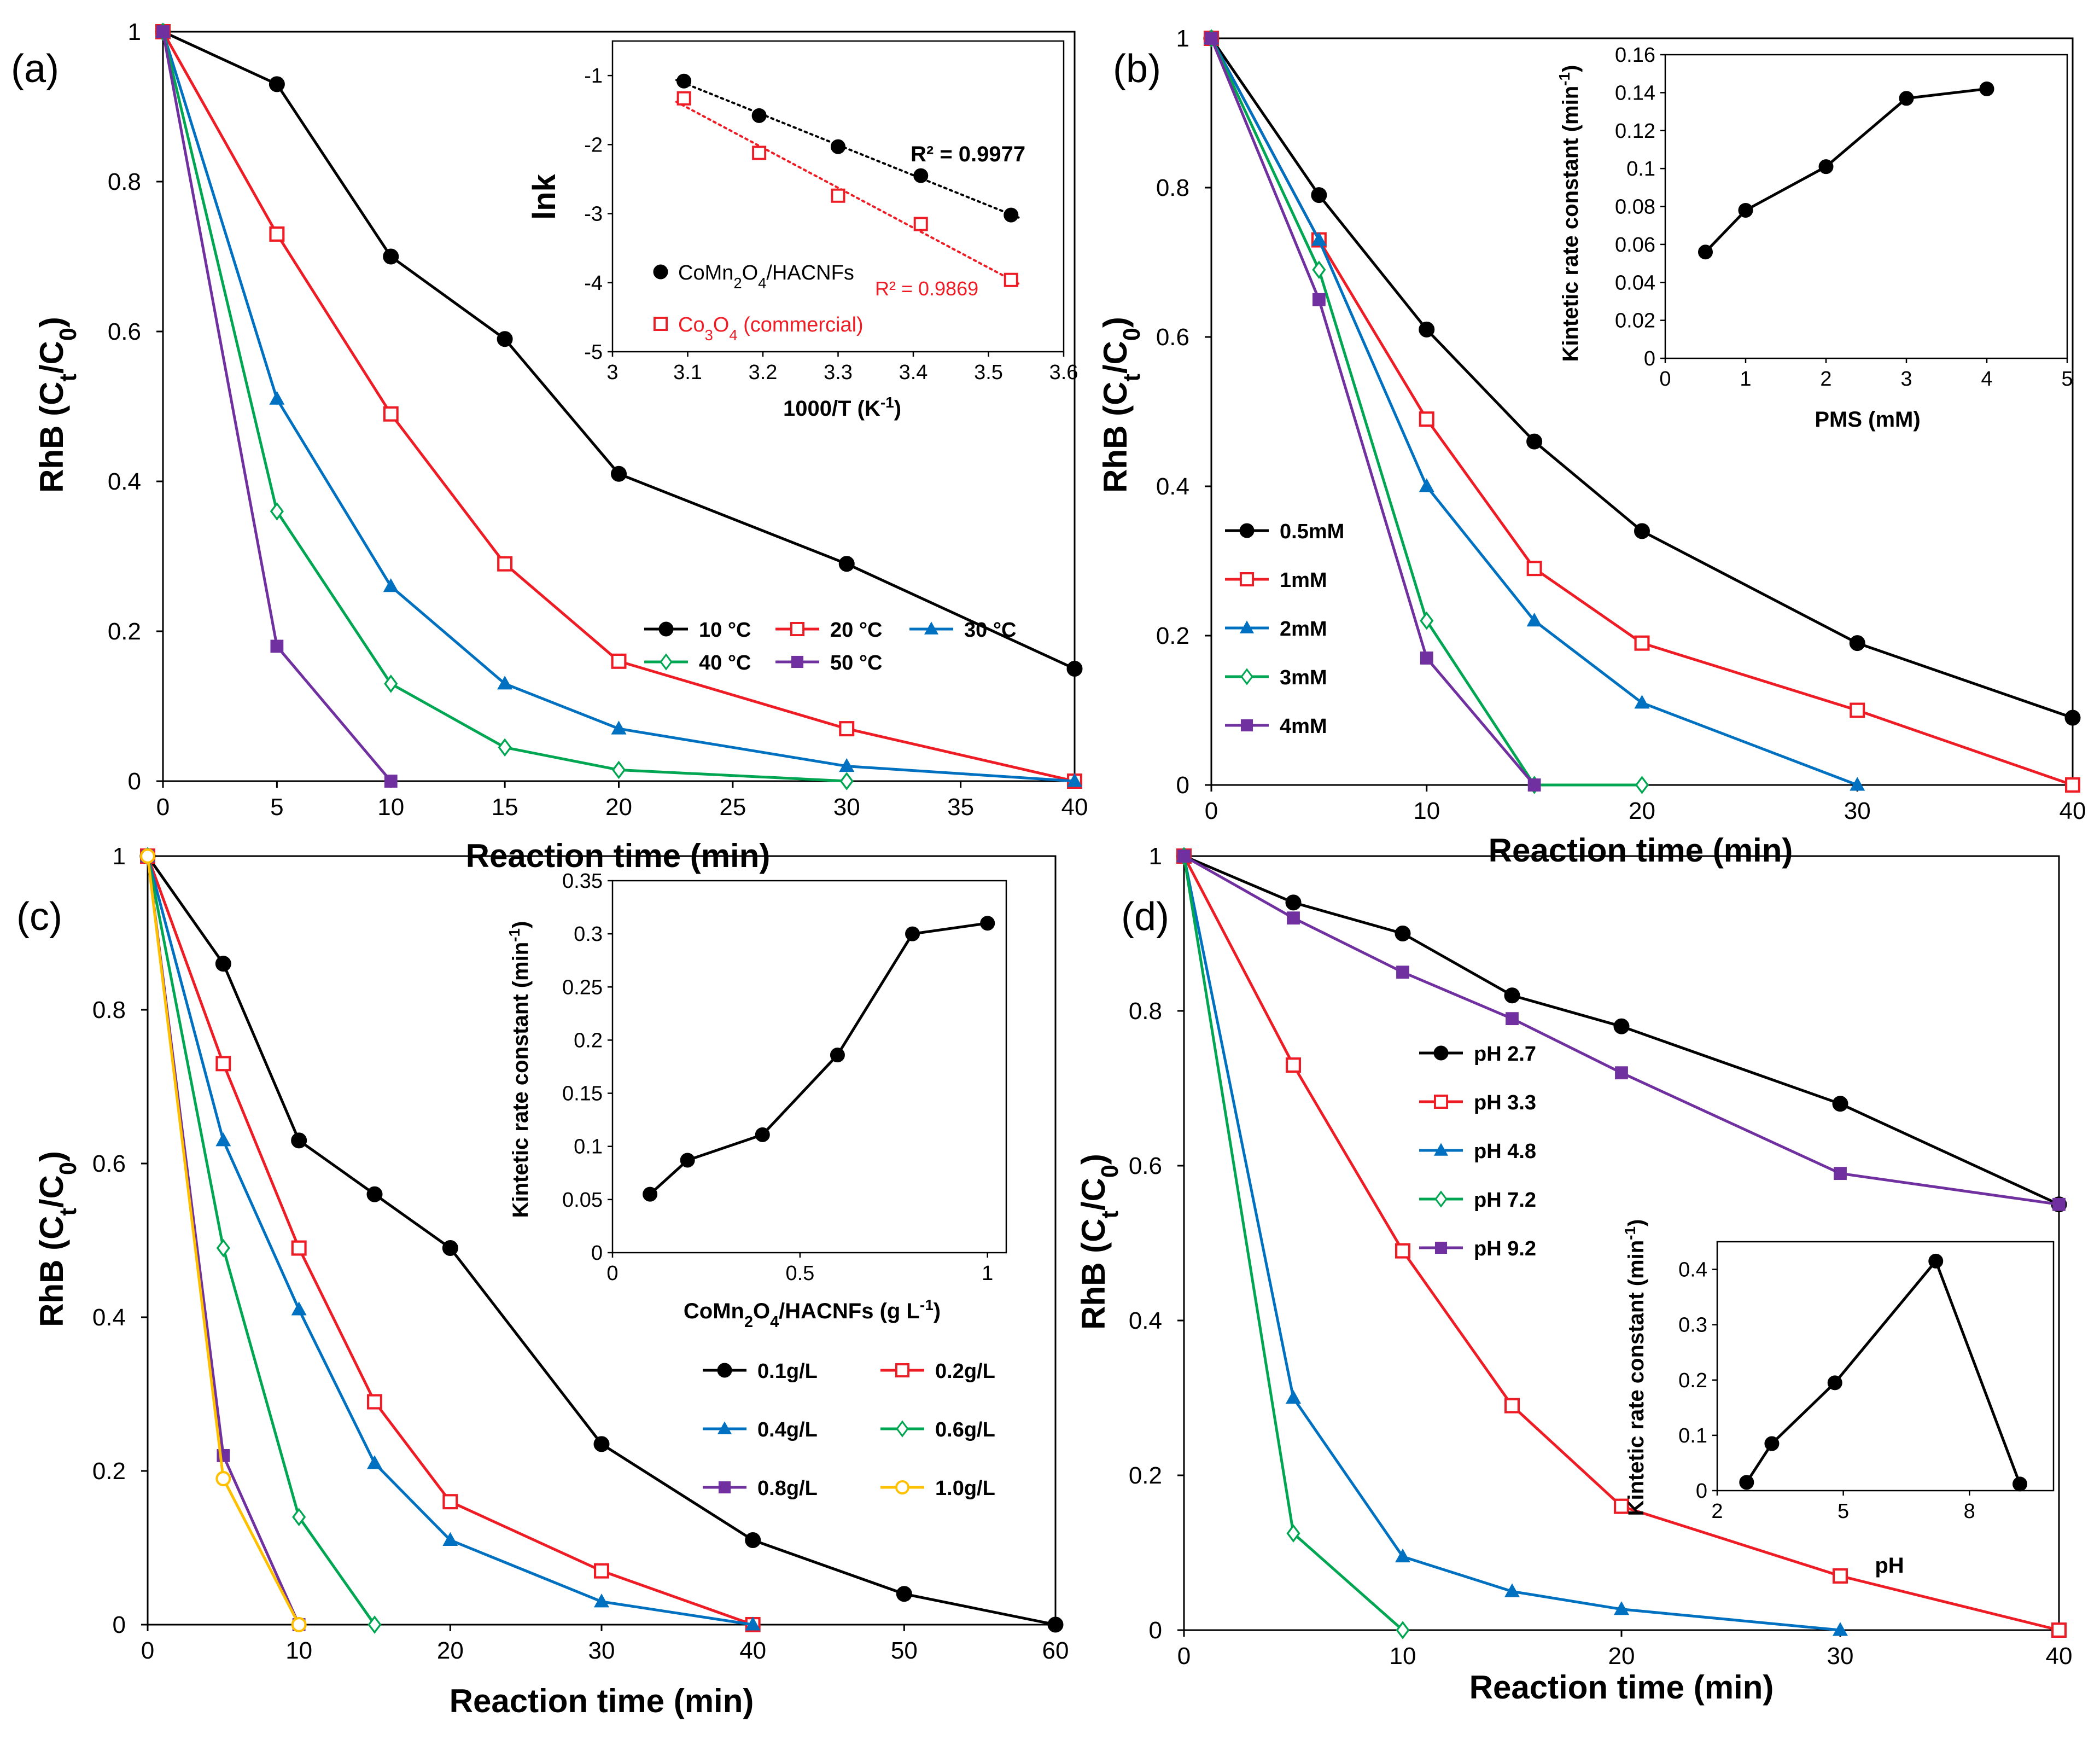  What do you see at coordinates (39, 917) in the screenshot?
I see `panel-label: (c)` at bounding box center [39, 917].